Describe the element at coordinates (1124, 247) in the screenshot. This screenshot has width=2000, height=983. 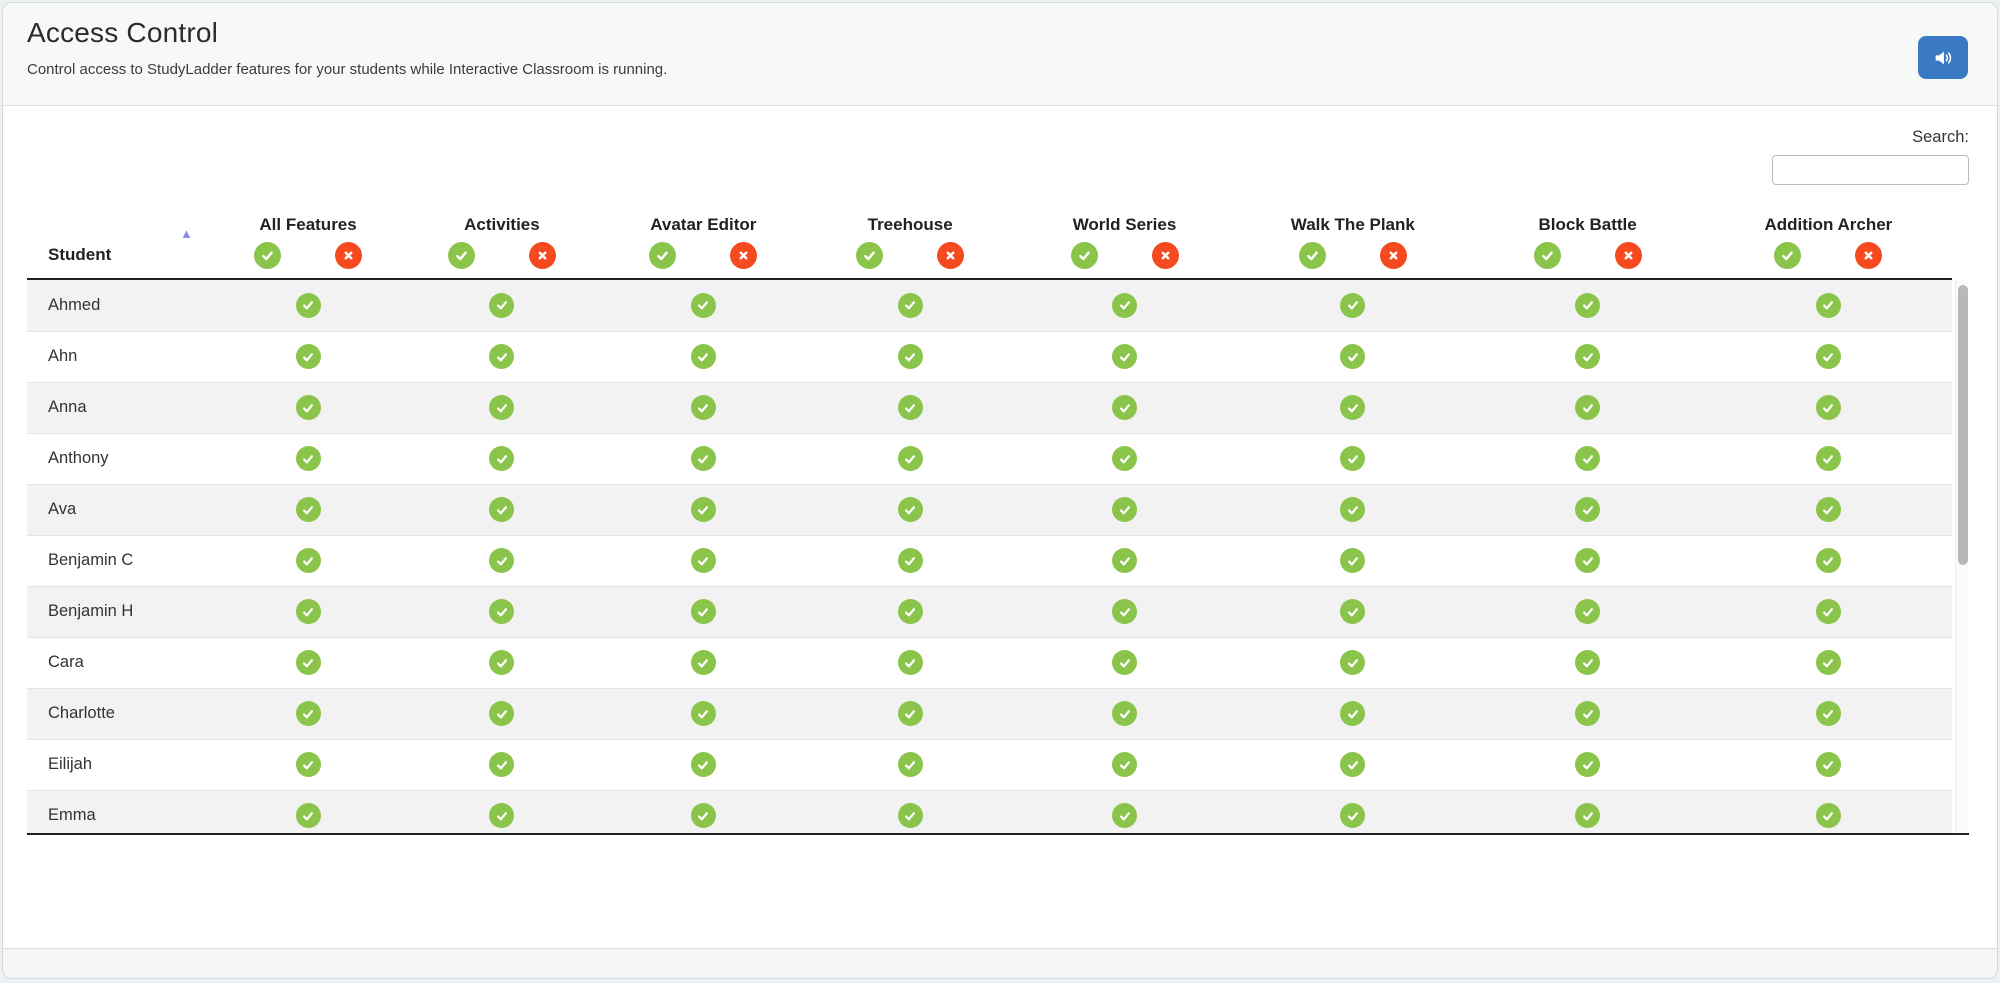
I see `column-header-world-series: World Series` at that location.